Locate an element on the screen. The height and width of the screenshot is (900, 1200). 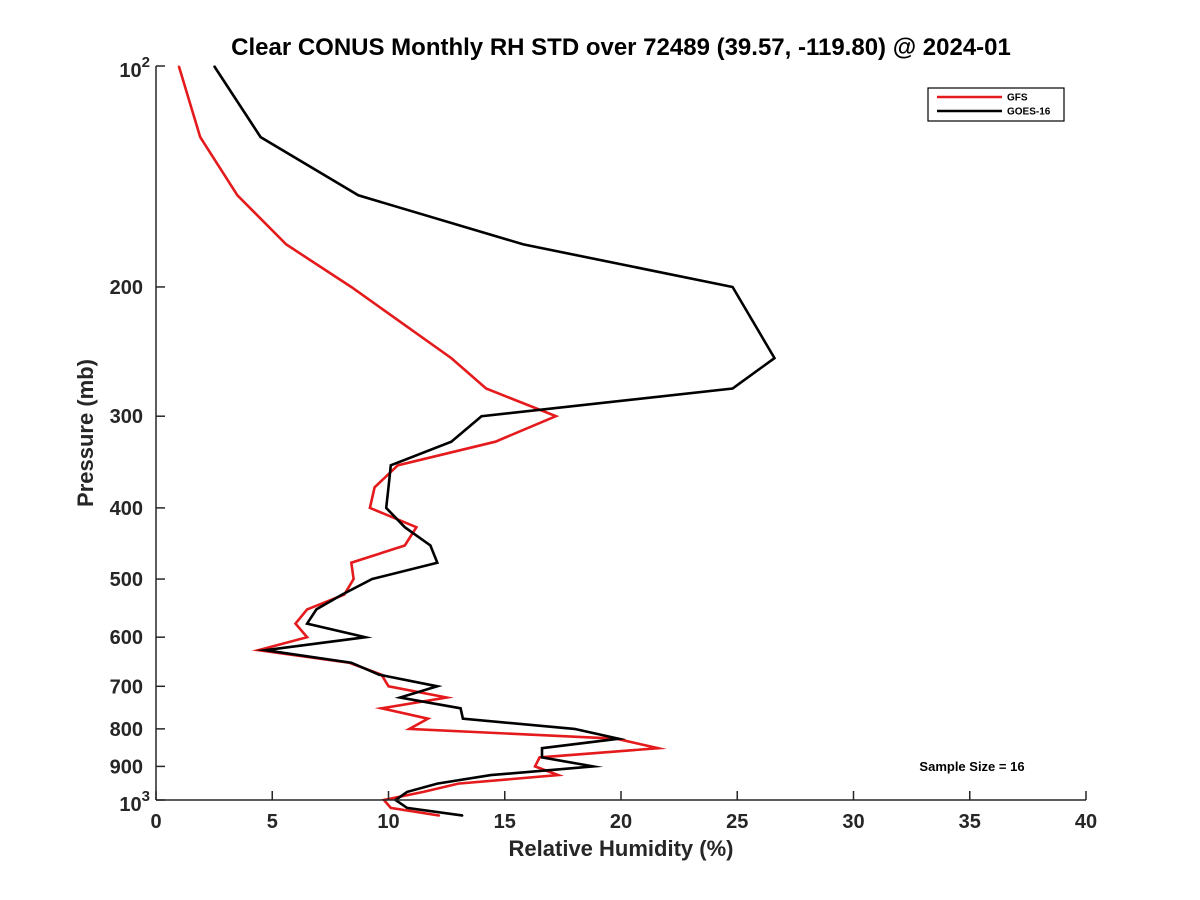
x-tick-label: 35 is located at coordinates (970, 822).